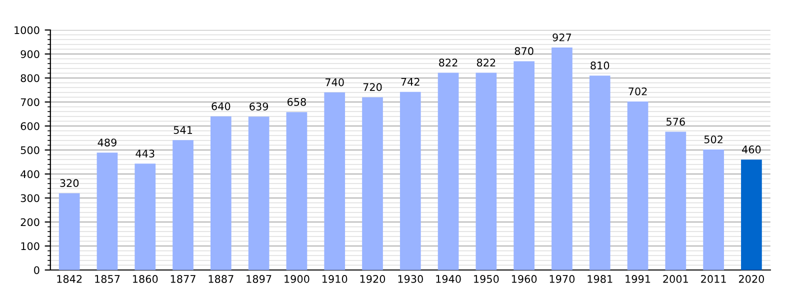 The image size is (800, 300). Describe the element at coordinates (410, 279) in the screenshot. I see `x-tick-label: 1930` at that location.